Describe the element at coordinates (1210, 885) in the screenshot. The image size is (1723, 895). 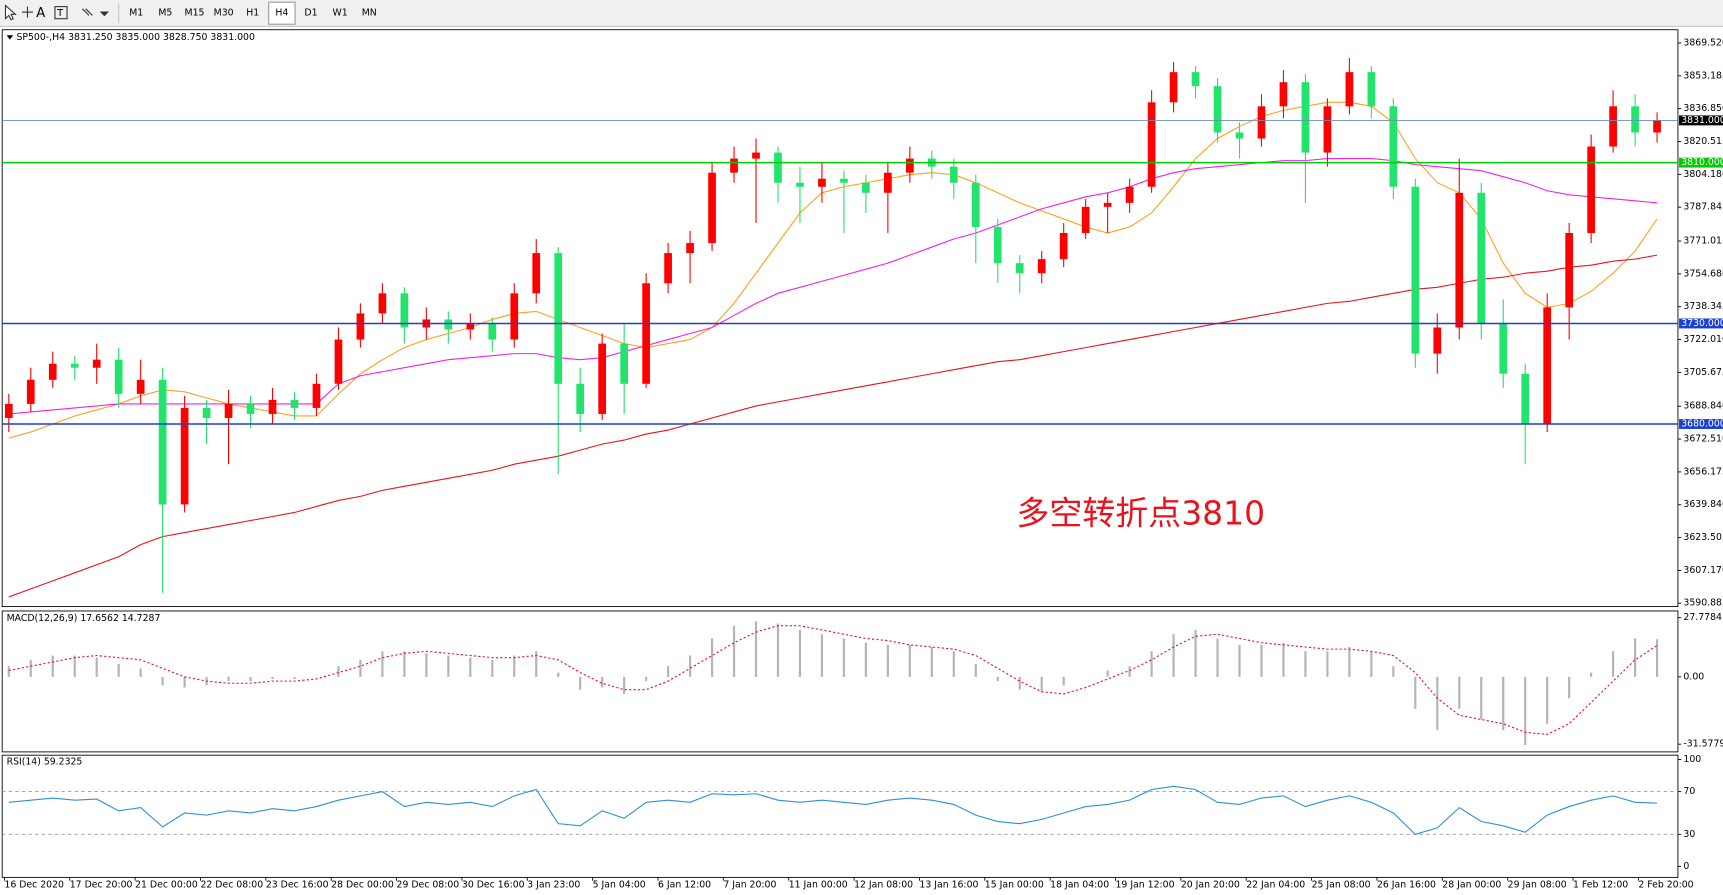
I see `x-tick-label: 20 Jan 20:00` at that location.